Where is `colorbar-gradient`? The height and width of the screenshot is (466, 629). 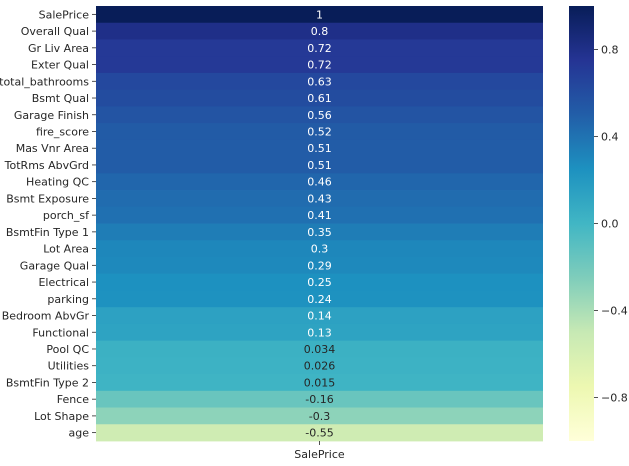 colorbar-gradient is located at coordinates (581, 223).